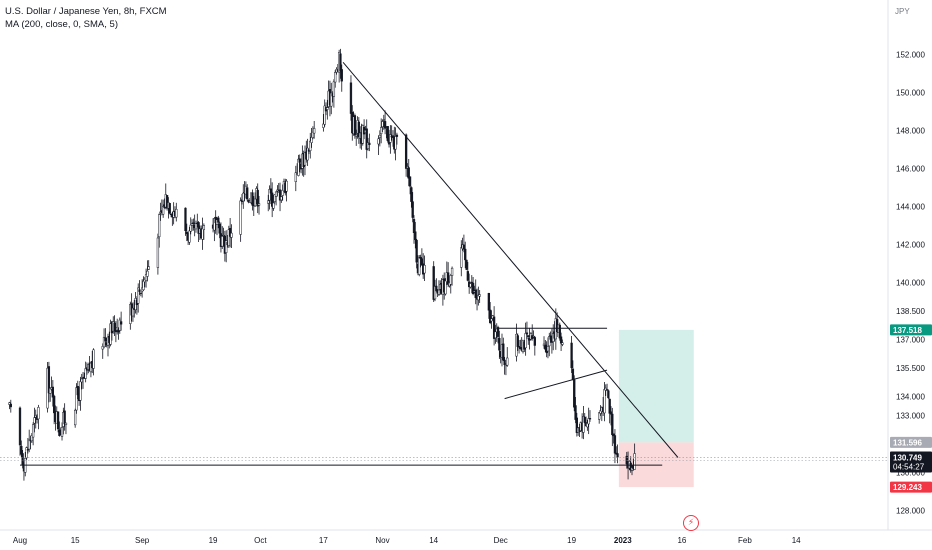 The image size is (932, 550). What do you see at coordinates (20, 540) in the screenshot?
I see `time-tick-label: Aug` at bounding box center [20, 540].